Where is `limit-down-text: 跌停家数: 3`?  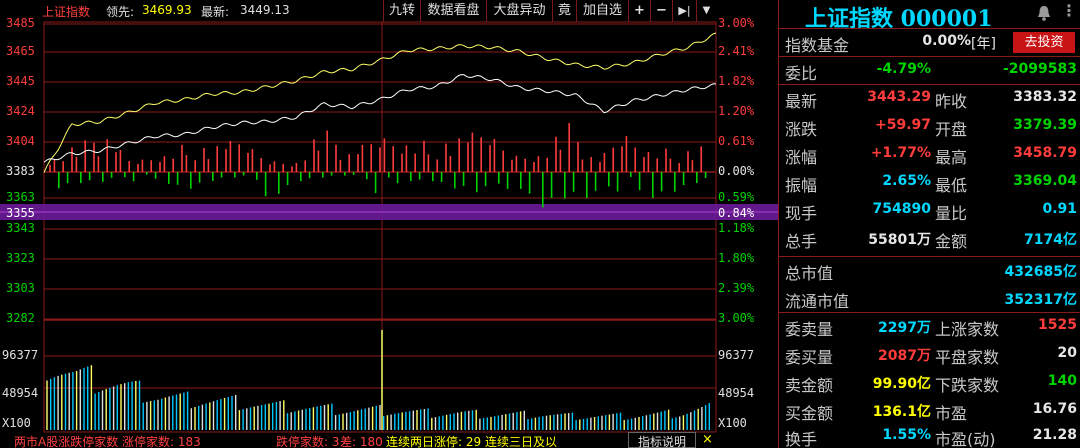 limit-down-text: 跌停家数: 3 is located at coordinates (308, 441).